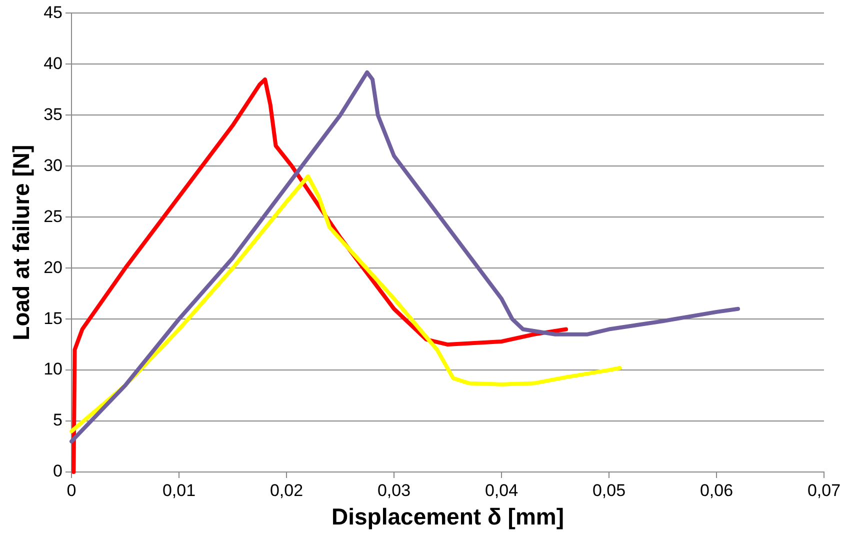  I want to click on y-tick-label: 45, so click(53, 12).